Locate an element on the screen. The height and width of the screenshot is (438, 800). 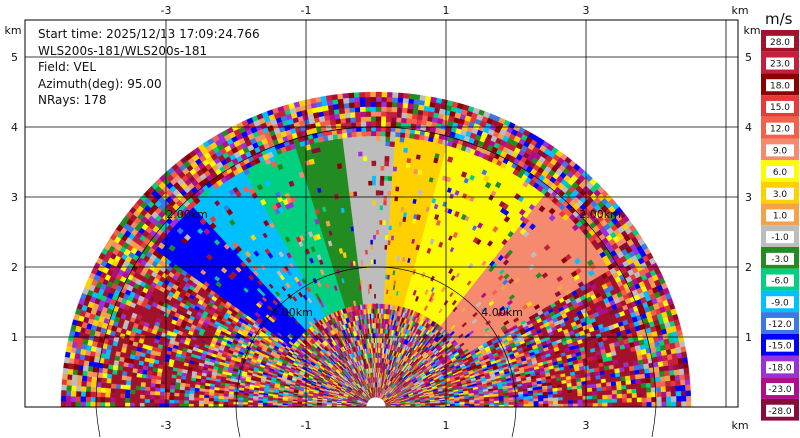
y-tick-label-left: 3 is located at coordinates (14, 197).